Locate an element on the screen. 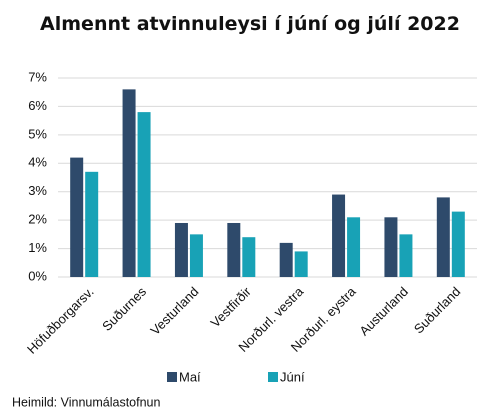  x-tick-label: Vestfirðir is located at coordinates (230, 306).